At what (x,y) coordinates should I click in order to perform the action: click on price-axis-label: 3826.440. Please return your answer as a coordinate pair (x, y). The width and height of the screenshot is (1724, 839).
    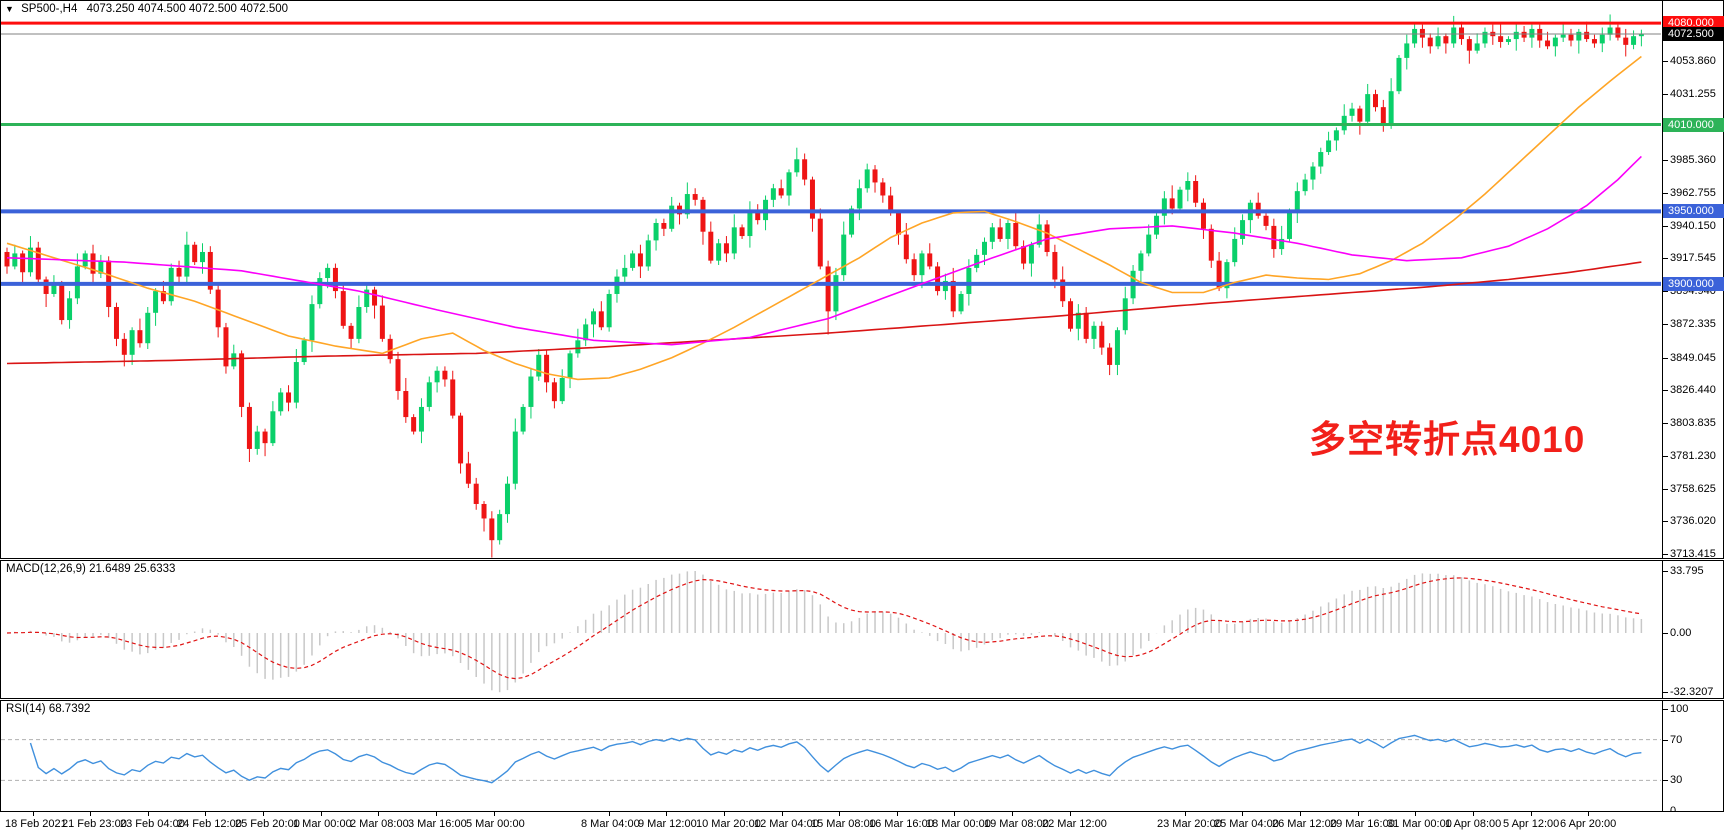
    Looking at the image, I should click on (1693, 390).